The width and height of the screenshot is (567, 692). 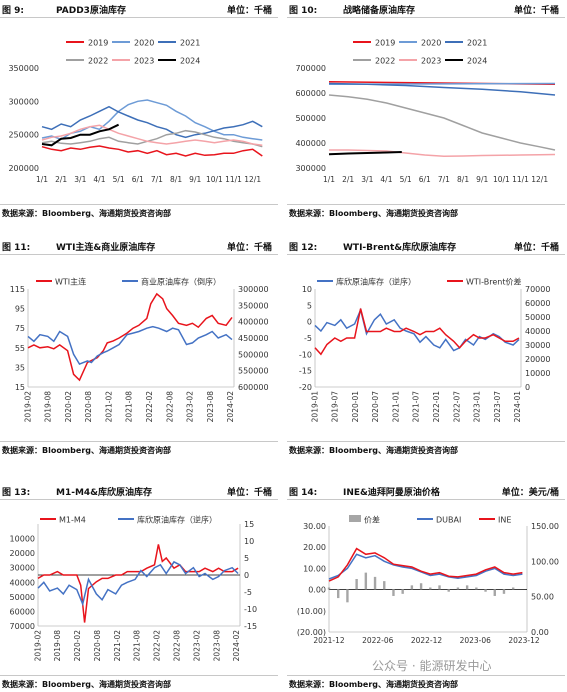 I want to click on left-y-tick-label: 10.00, so click(x=314, y=568).